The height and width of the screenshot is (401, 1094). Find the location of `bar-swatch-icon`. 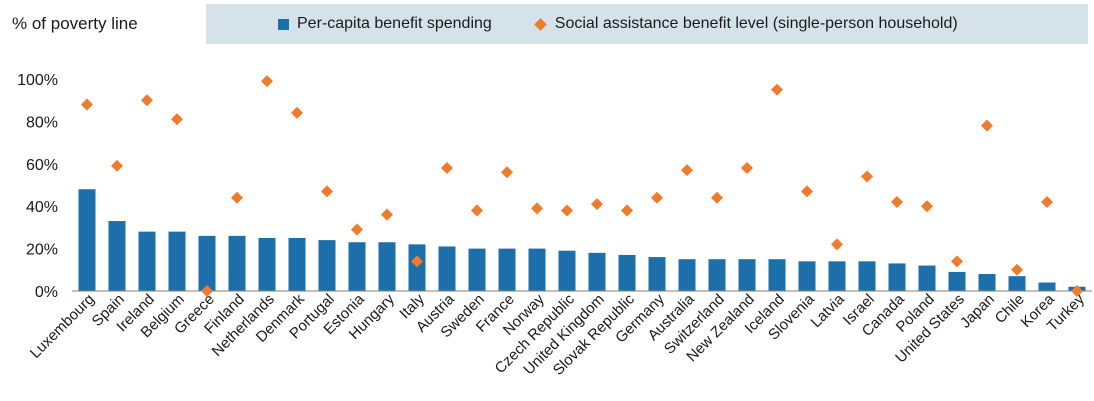

bar-swatch-icon is located at coordinates (283, 24).